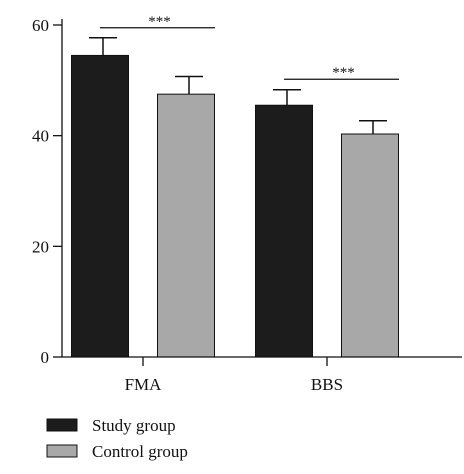 The image size is (464, 474). I want to click on y-tick-label: 20, so click(40, 246).